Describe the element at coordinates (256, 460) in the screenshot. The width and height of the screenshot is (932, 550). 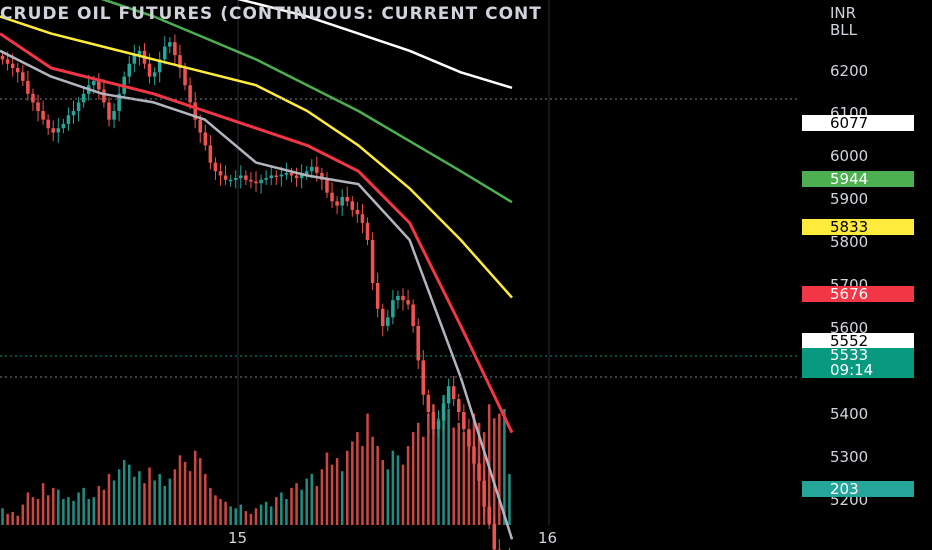
I see `volume-bars` at that location.